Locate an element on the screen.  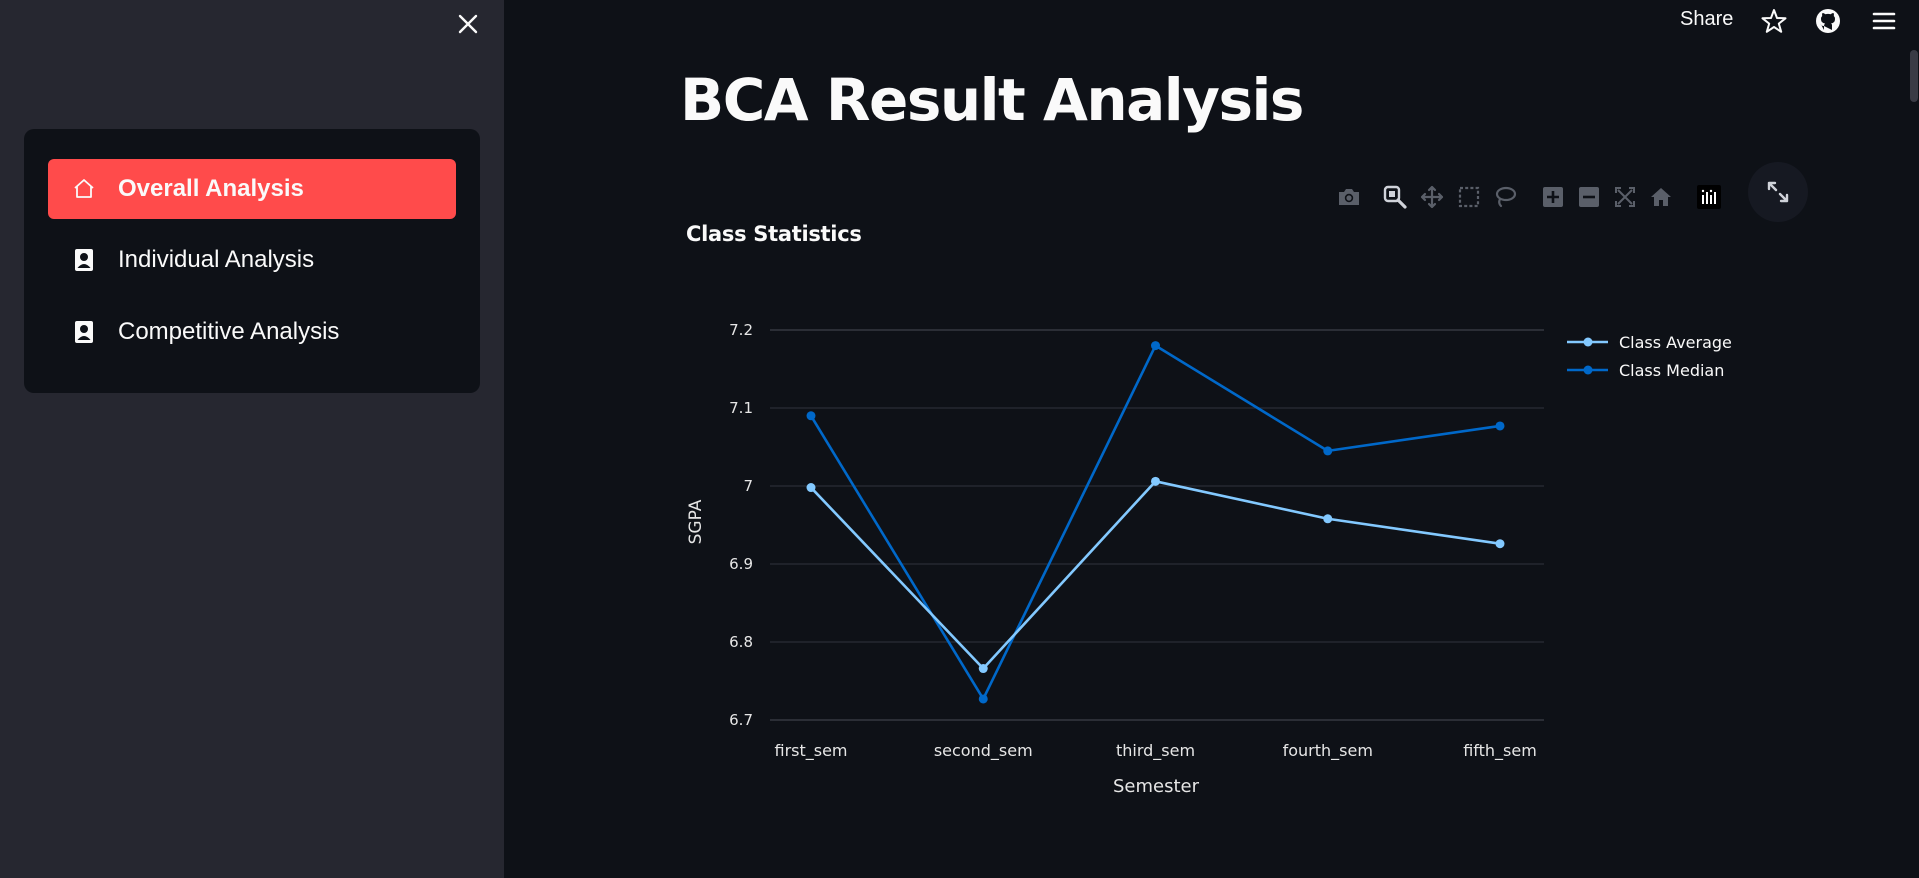
chart-legend: Class Average Class Median is located at coordinates (1649, 356).